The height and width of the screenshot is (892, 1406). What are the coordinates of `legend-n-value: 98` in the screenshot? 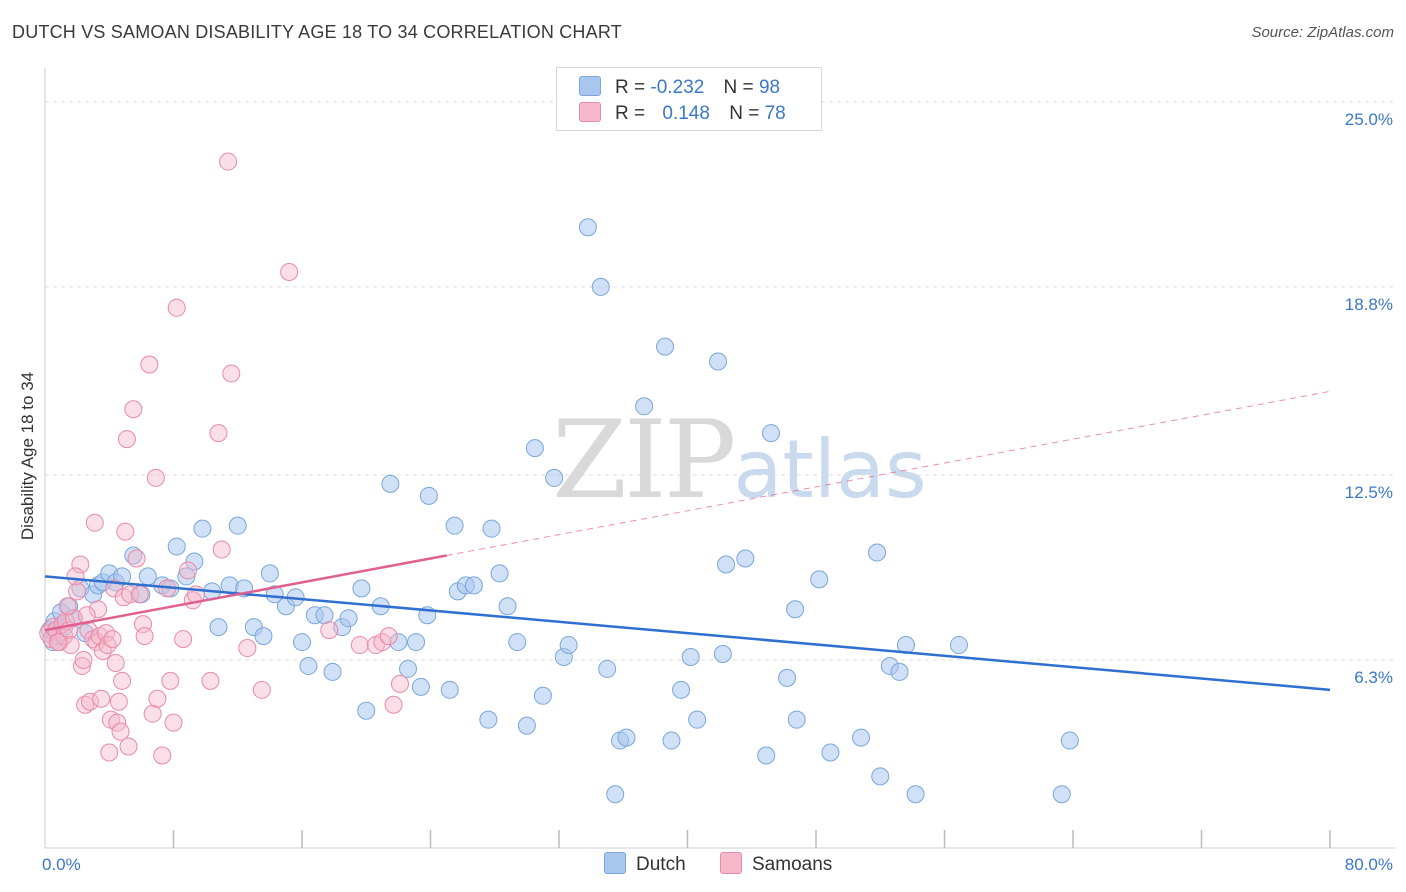 It's located at (769, 87).